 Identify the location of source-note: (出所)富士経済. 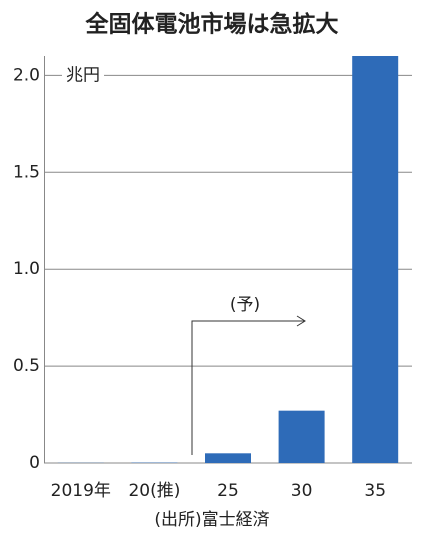
(211, 520).